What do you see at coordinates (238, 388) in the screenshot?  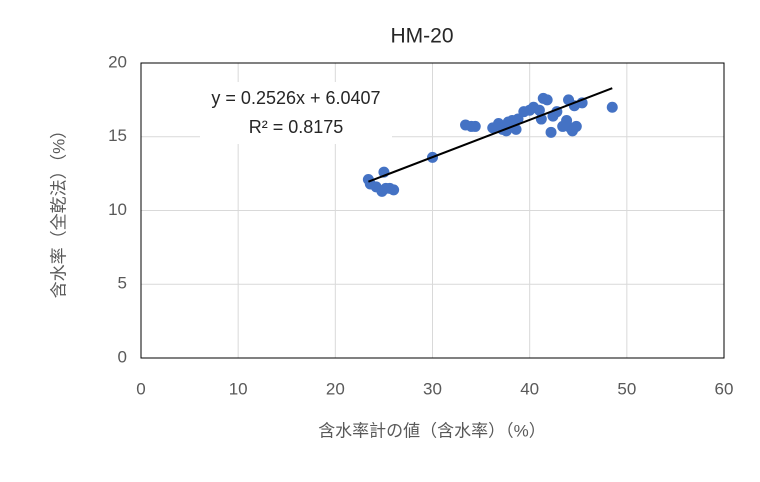 I see `x-tick-label: 10` at bounding box center [238, 388].